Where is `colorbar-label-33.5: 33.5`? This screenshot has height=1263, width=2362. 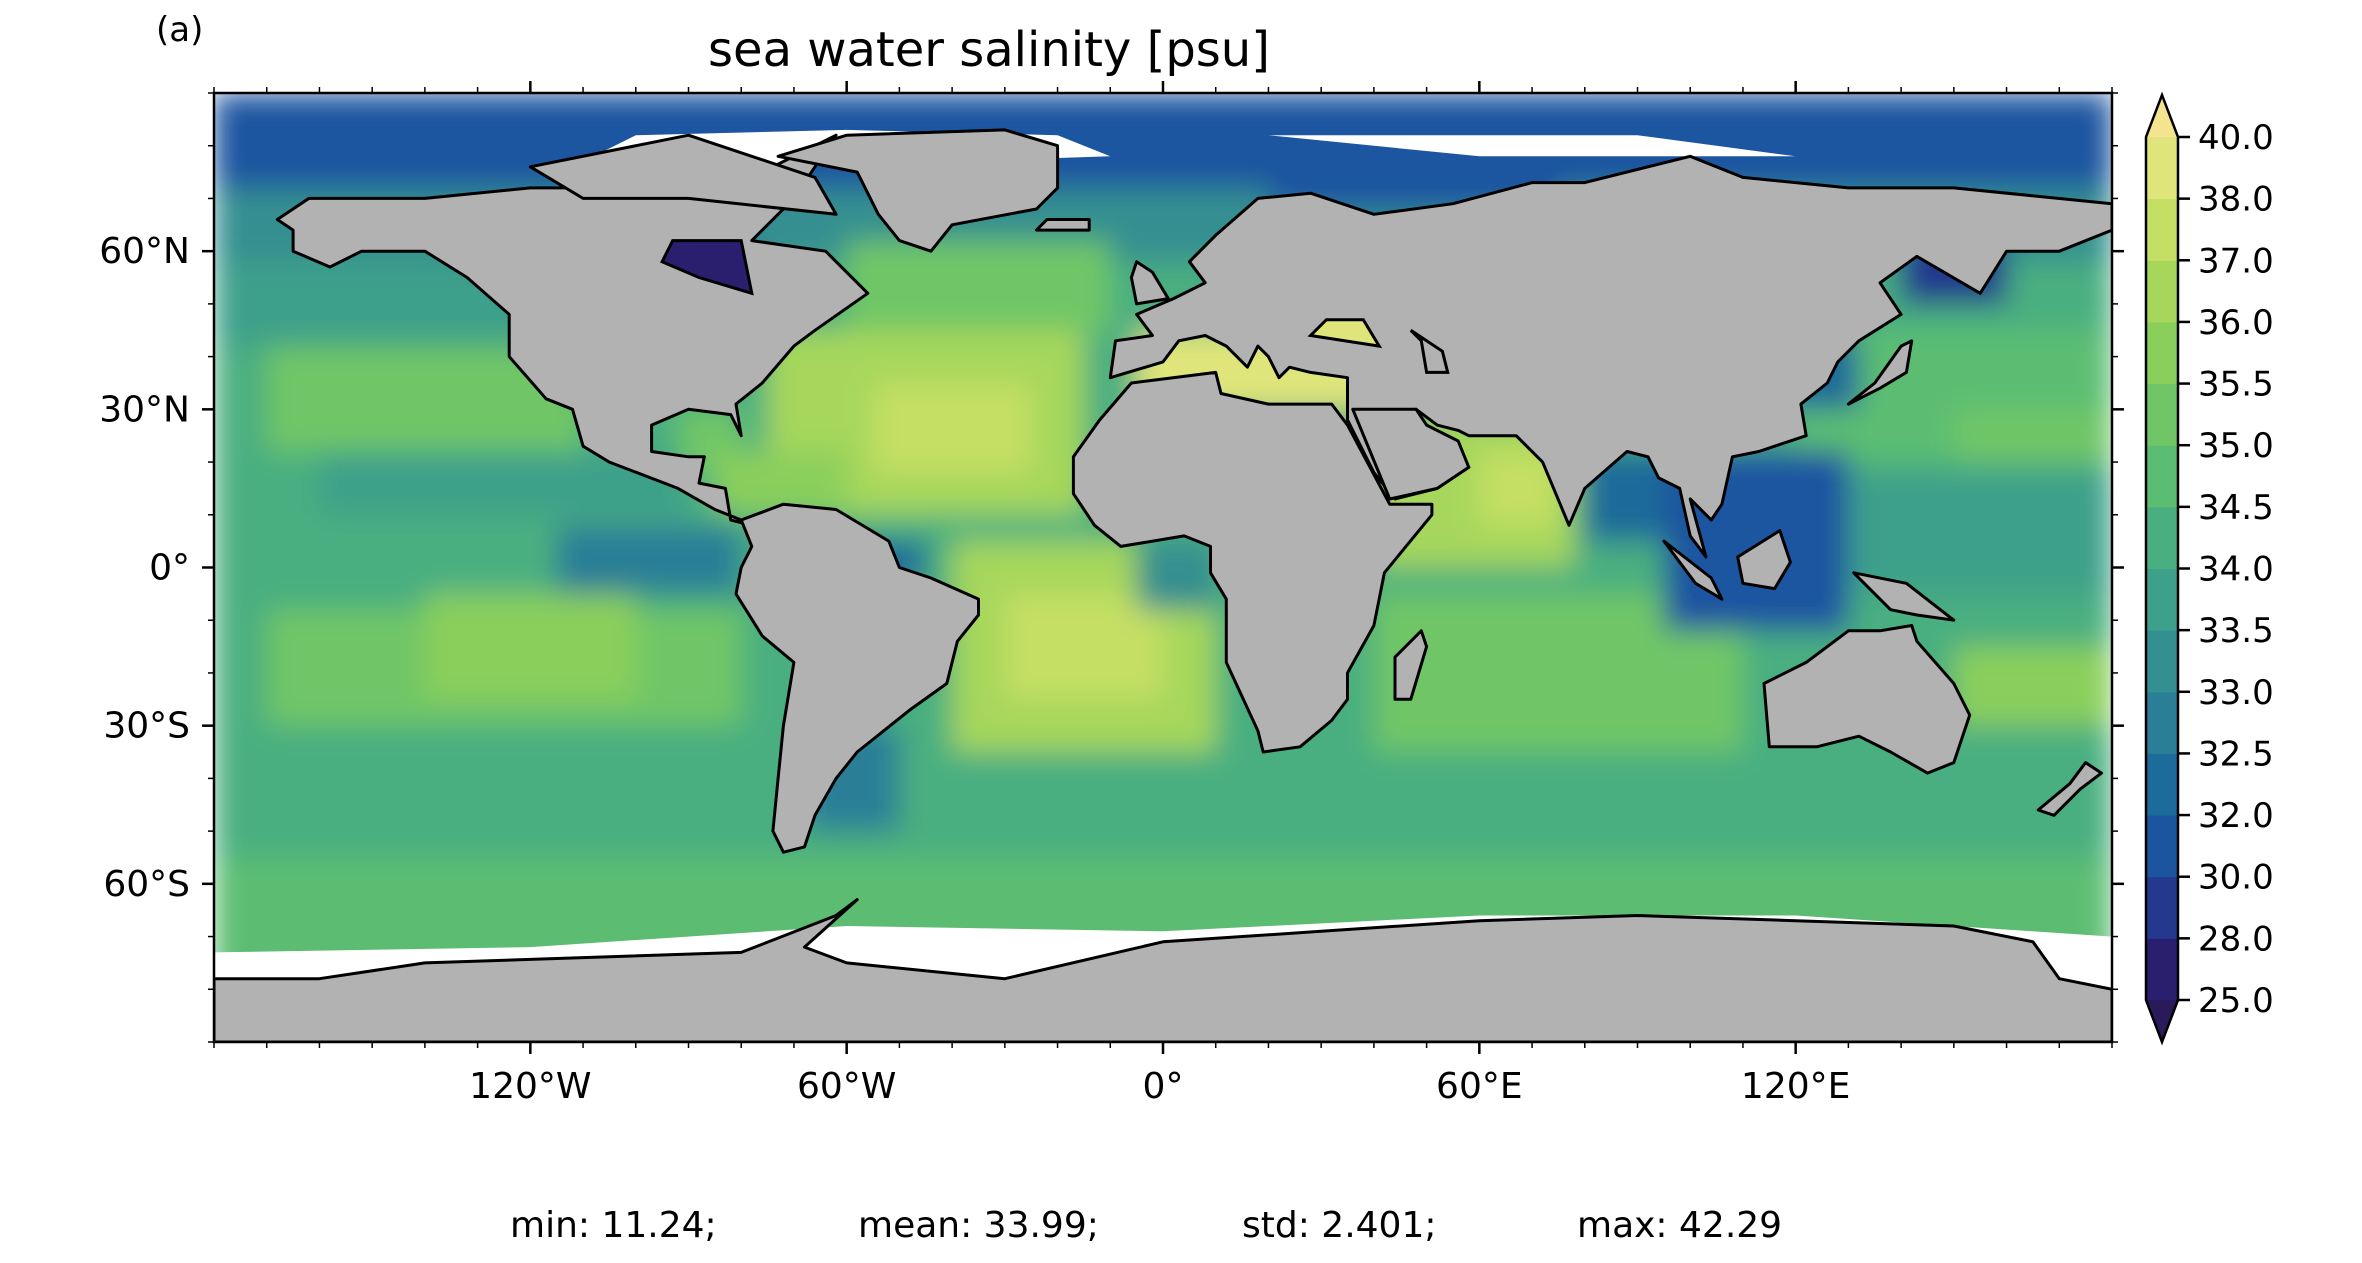 colorbar-label-33.5: 33.5 is located at coordinates (2236, 631).